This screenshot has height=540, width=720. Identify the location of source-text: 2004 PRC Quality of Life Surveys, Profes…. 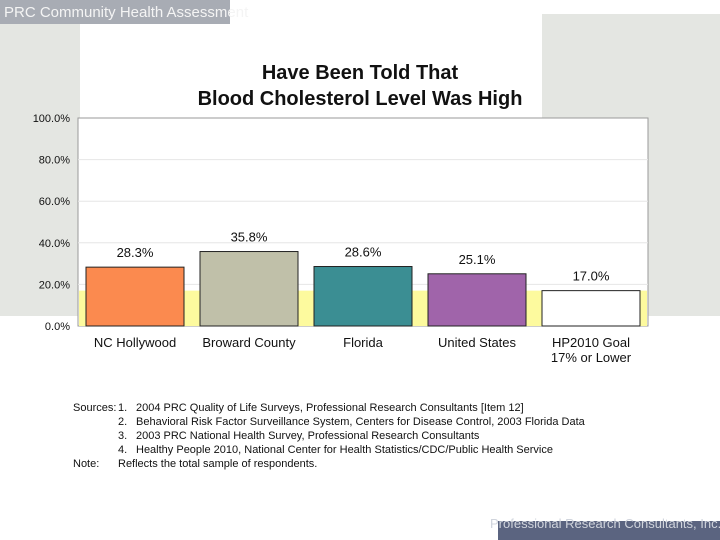
(330, 408).